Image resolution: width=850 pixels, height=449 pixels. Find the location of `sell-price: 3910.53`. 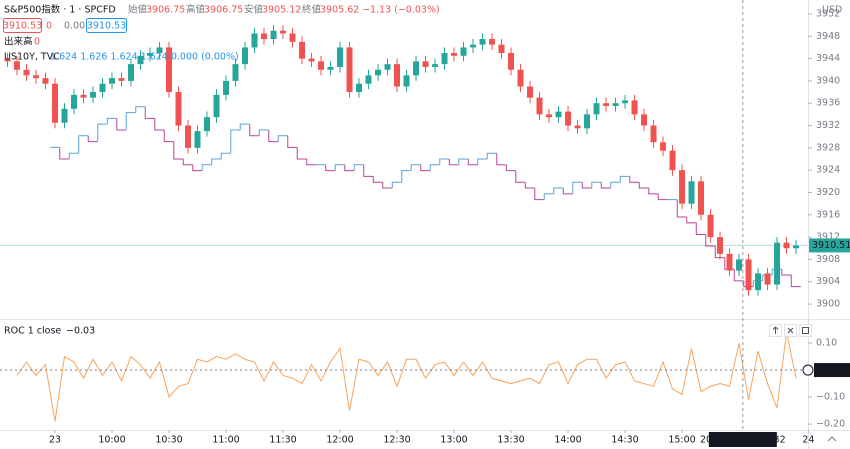

sell-price: 3910.53 is located at coordinates (22, 26).